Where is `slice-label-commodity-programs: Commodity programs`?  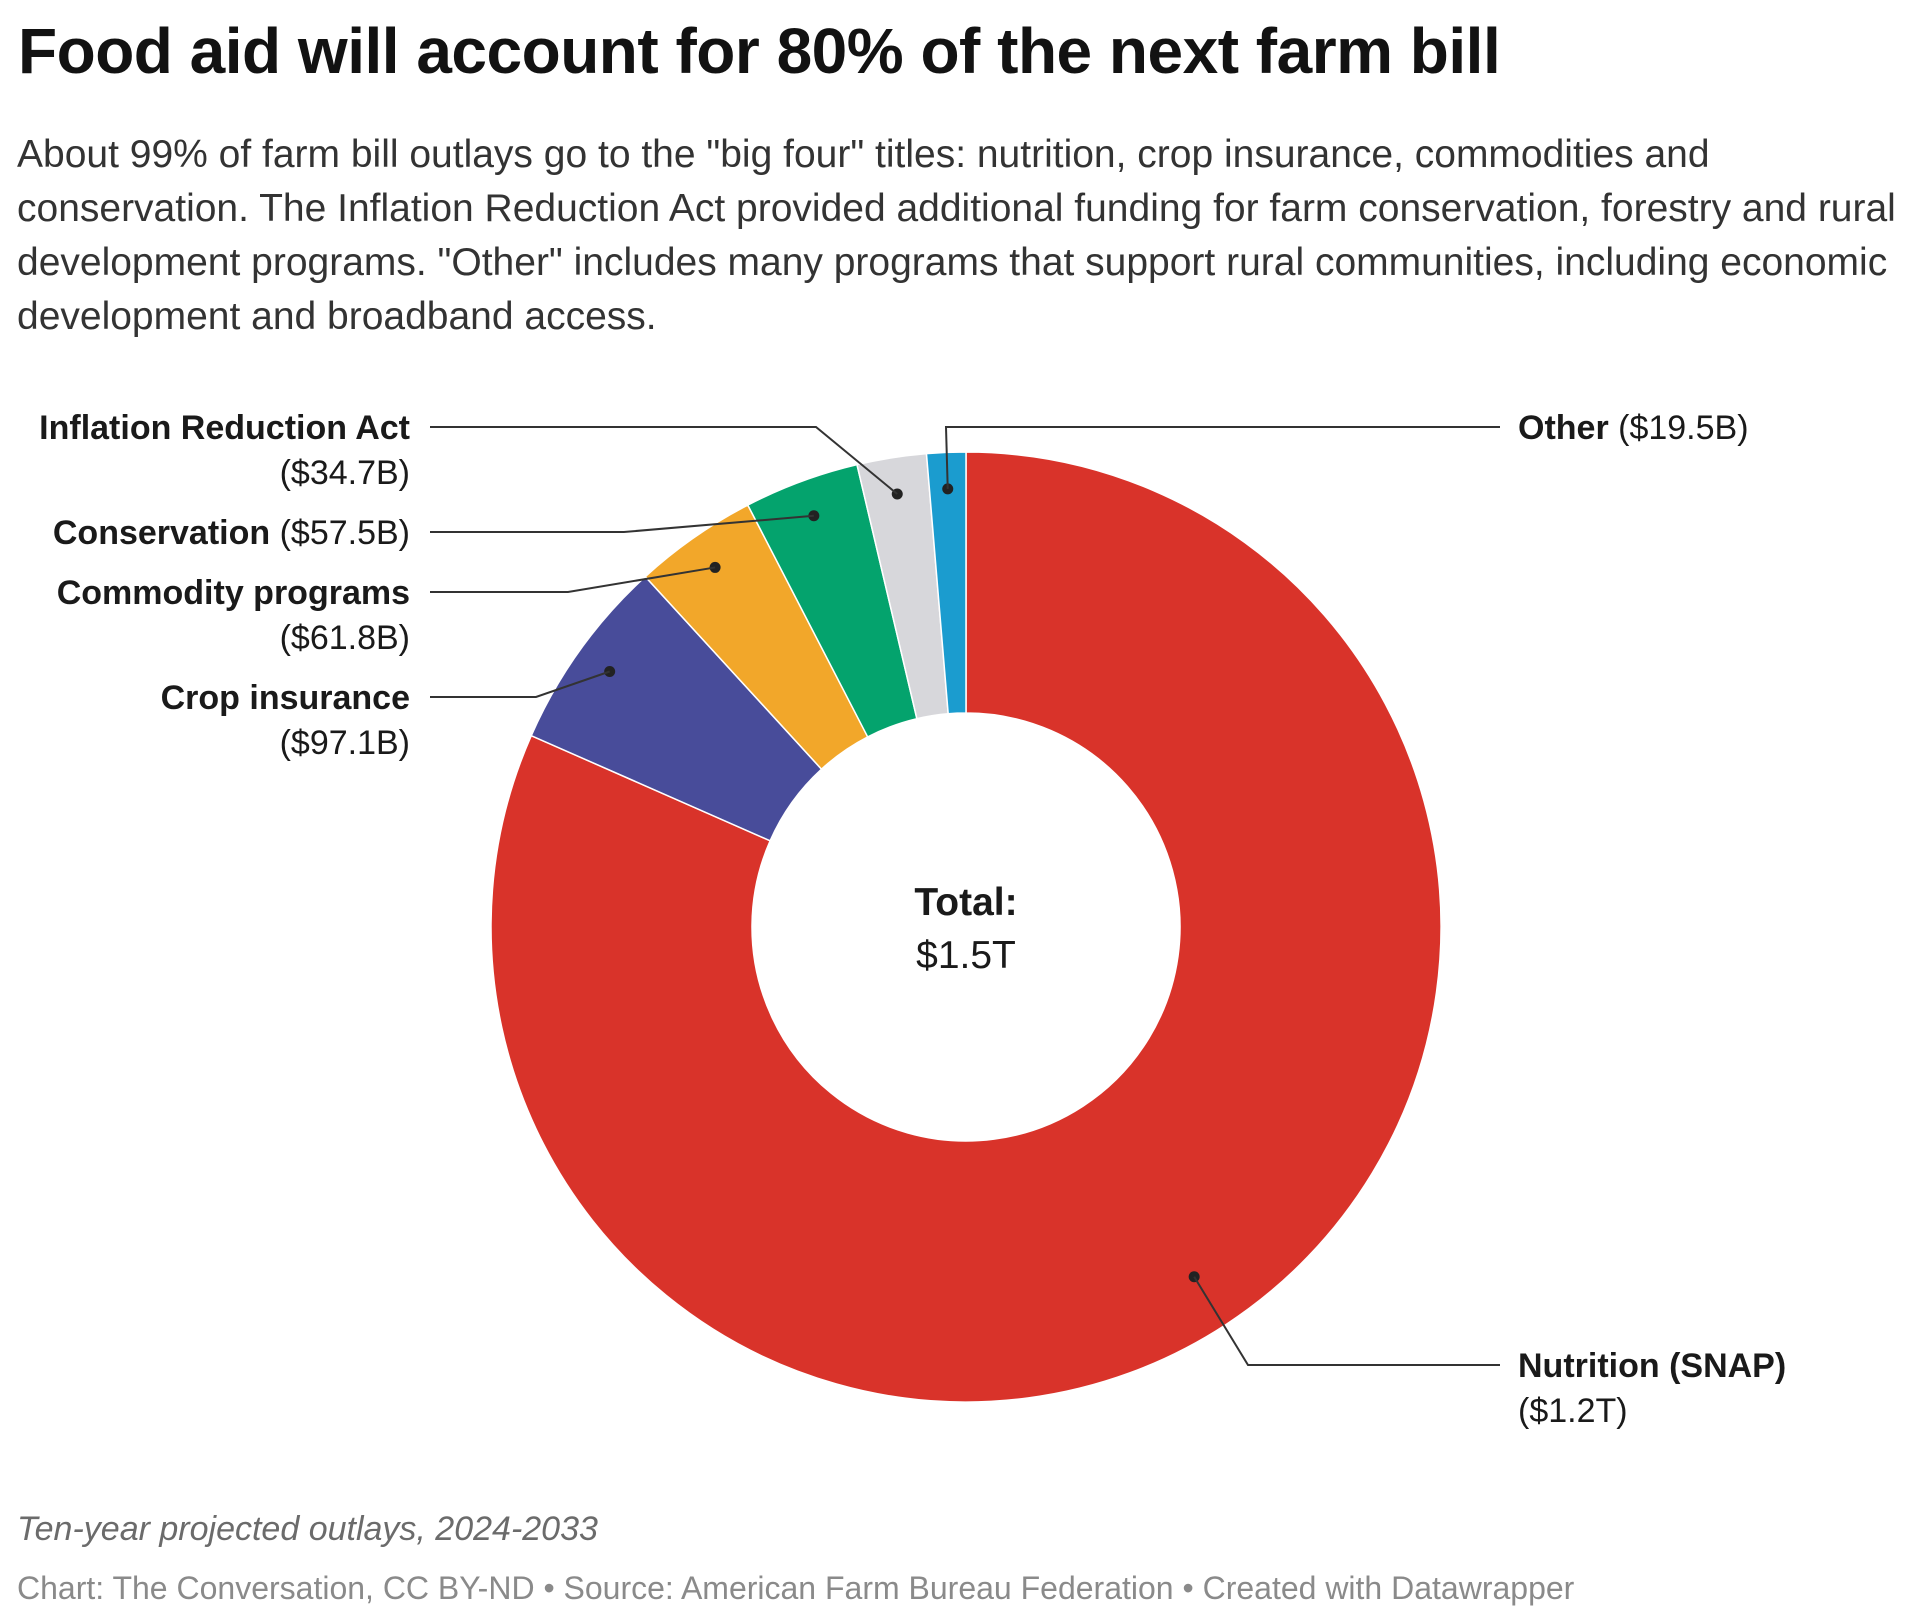
slice-label-commodity-programs: Commodity programs is located at coordinates (233, 593).